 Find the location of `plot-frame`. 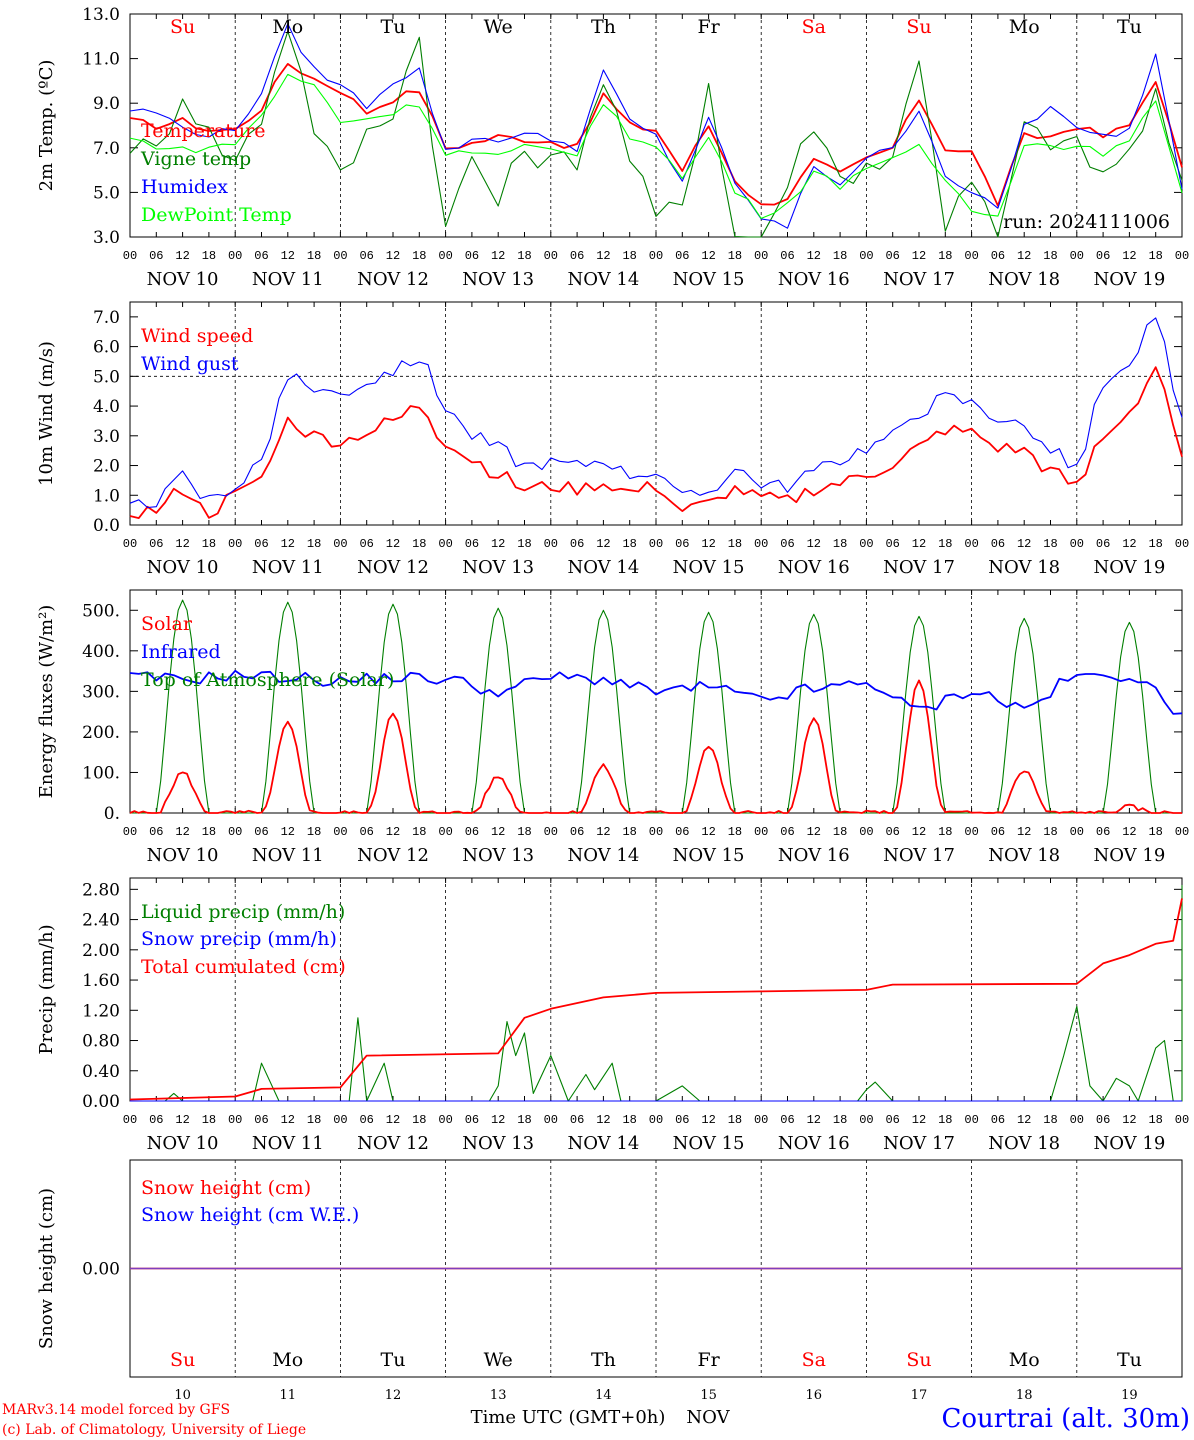

plot-frame is located at coordinates (656, 701).